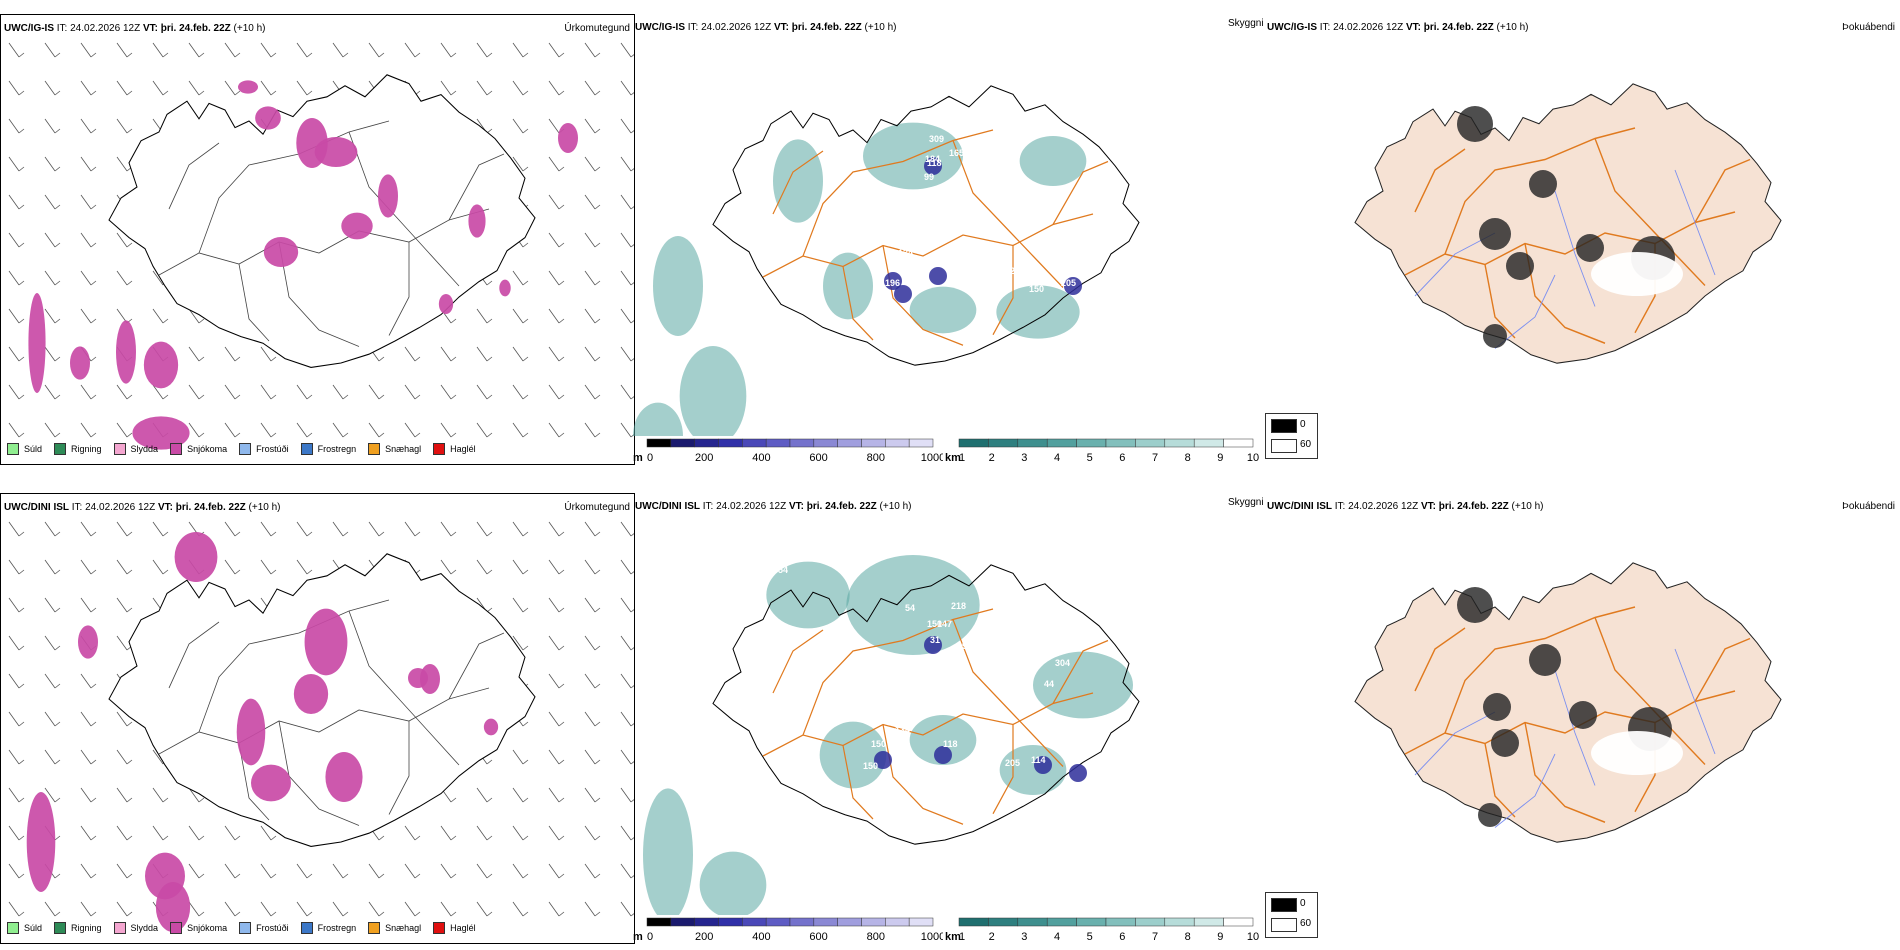 The height and width of the screenshot is (950, 1900). Describe the element at coordinates (1303, 903) in the screenshot. I see `fog-legend-label-0: 0` at that location.